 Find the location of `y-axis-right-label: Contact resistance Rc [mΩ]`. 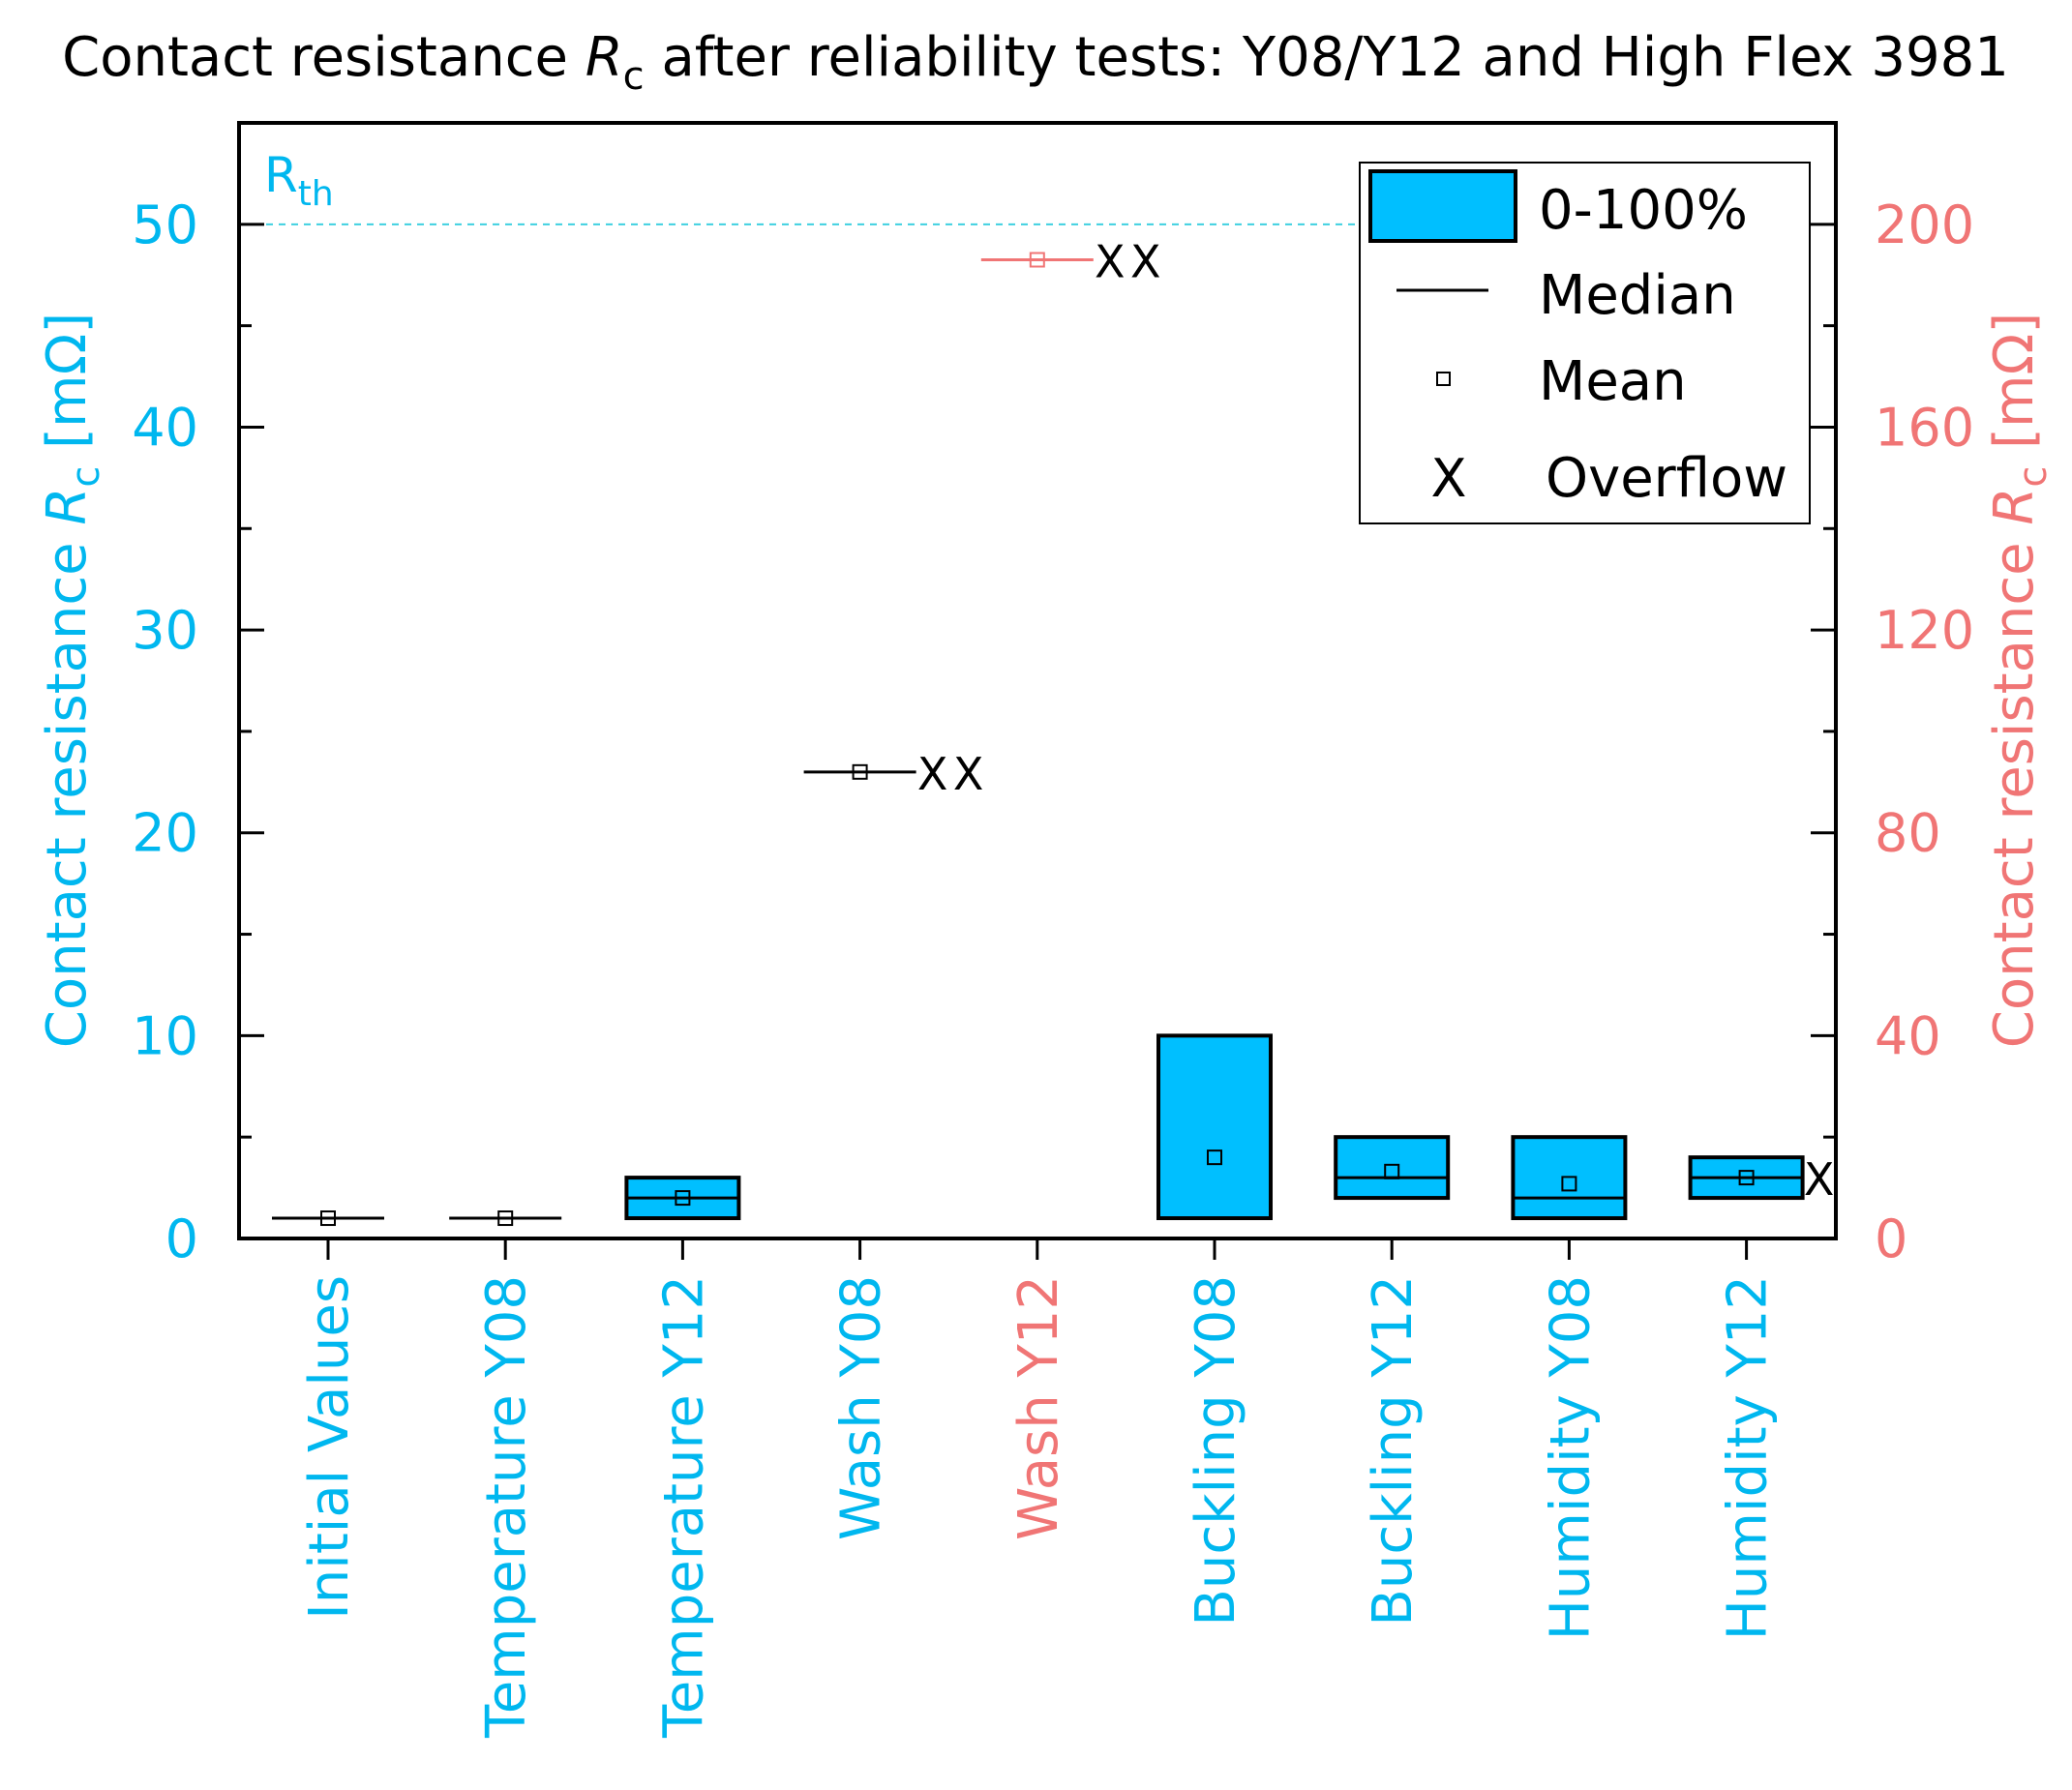

y-axis-right-label: Contact resistance Rc [mΩ] is located at coordinates (2019, 681).